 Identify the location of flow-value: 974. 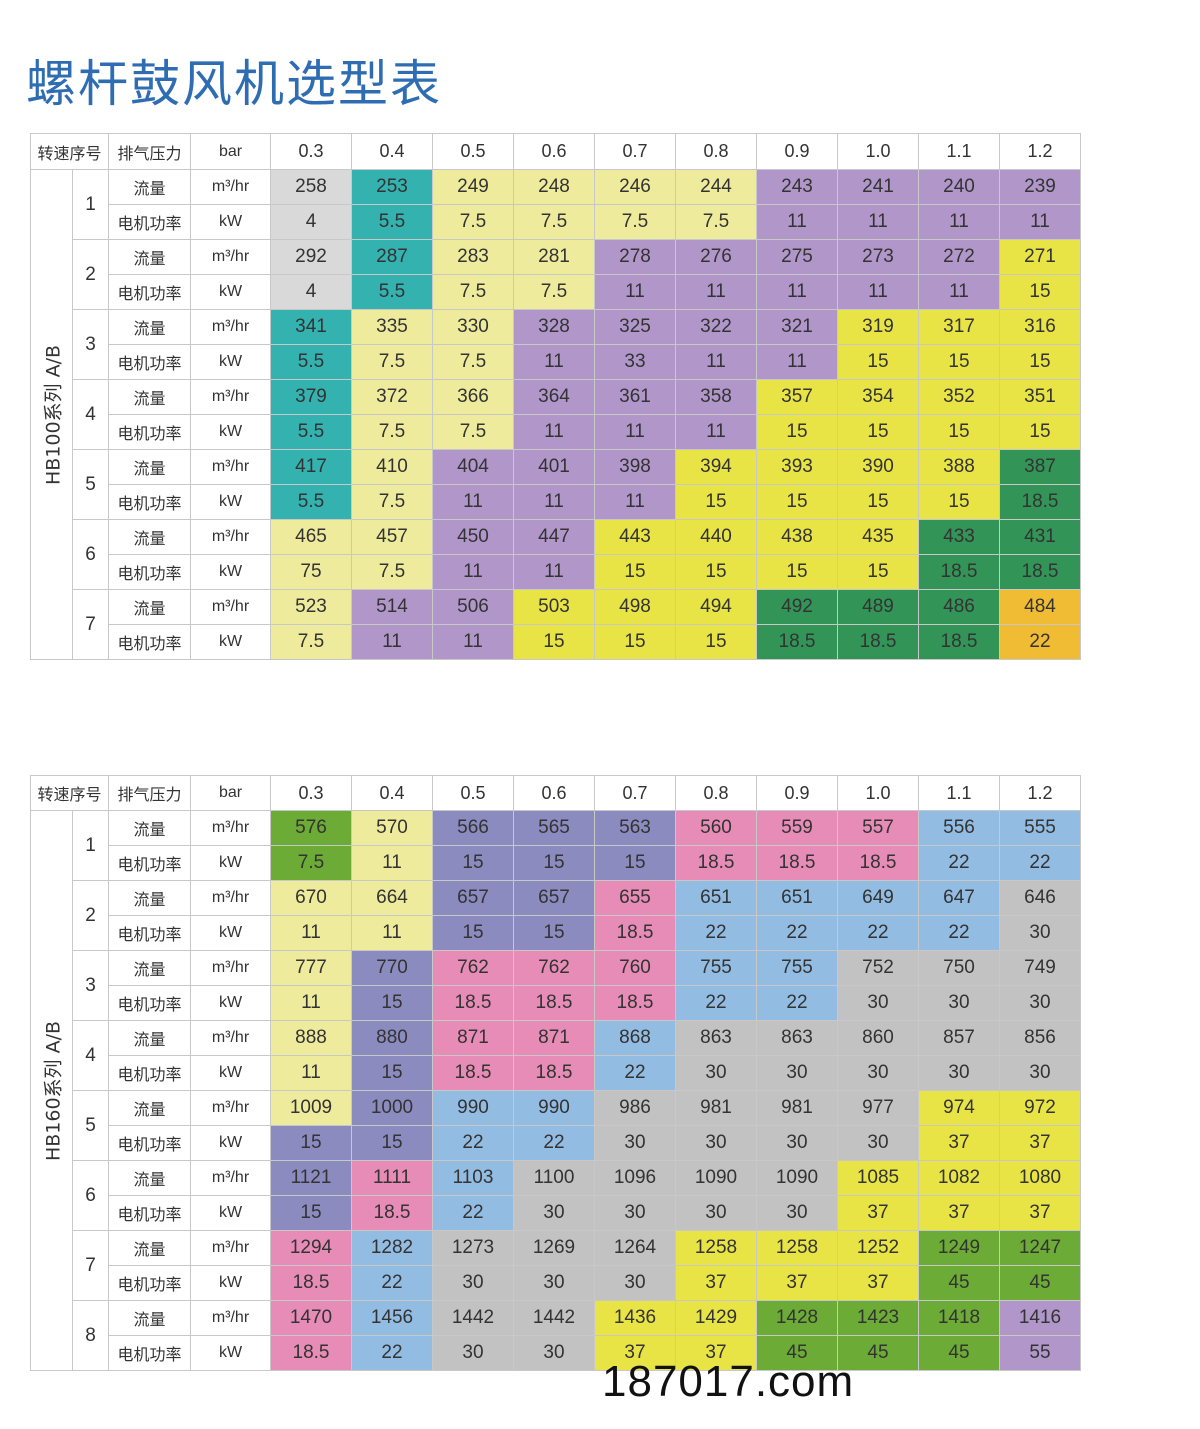
(959, 1108).